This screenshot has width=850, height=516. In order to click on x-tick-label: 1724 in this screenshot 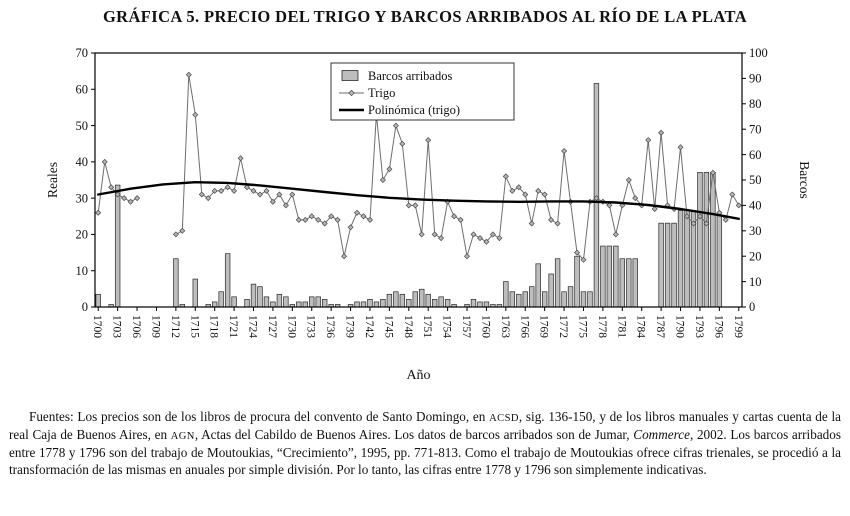, I will do `click(253, 326)`.